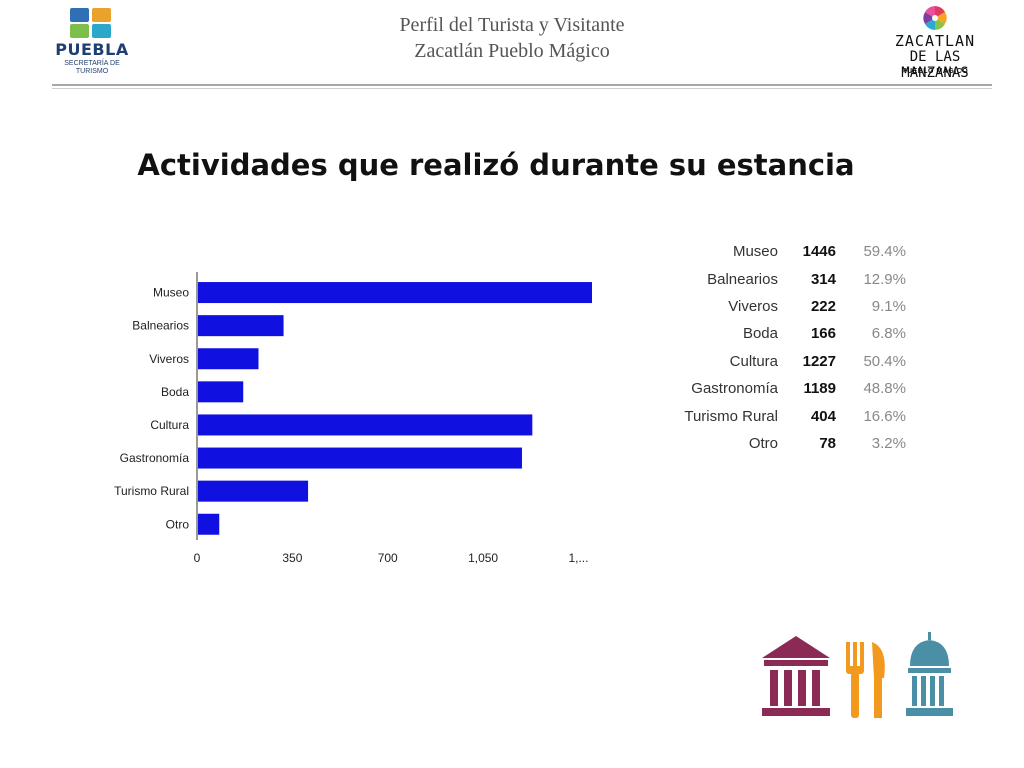 This screenshot has height=768, width=1024. What do you see at coordinates (734, 389) in the screenshot?
I see `table-cell-name: Gastronomía` at bounding box center [734, 389].